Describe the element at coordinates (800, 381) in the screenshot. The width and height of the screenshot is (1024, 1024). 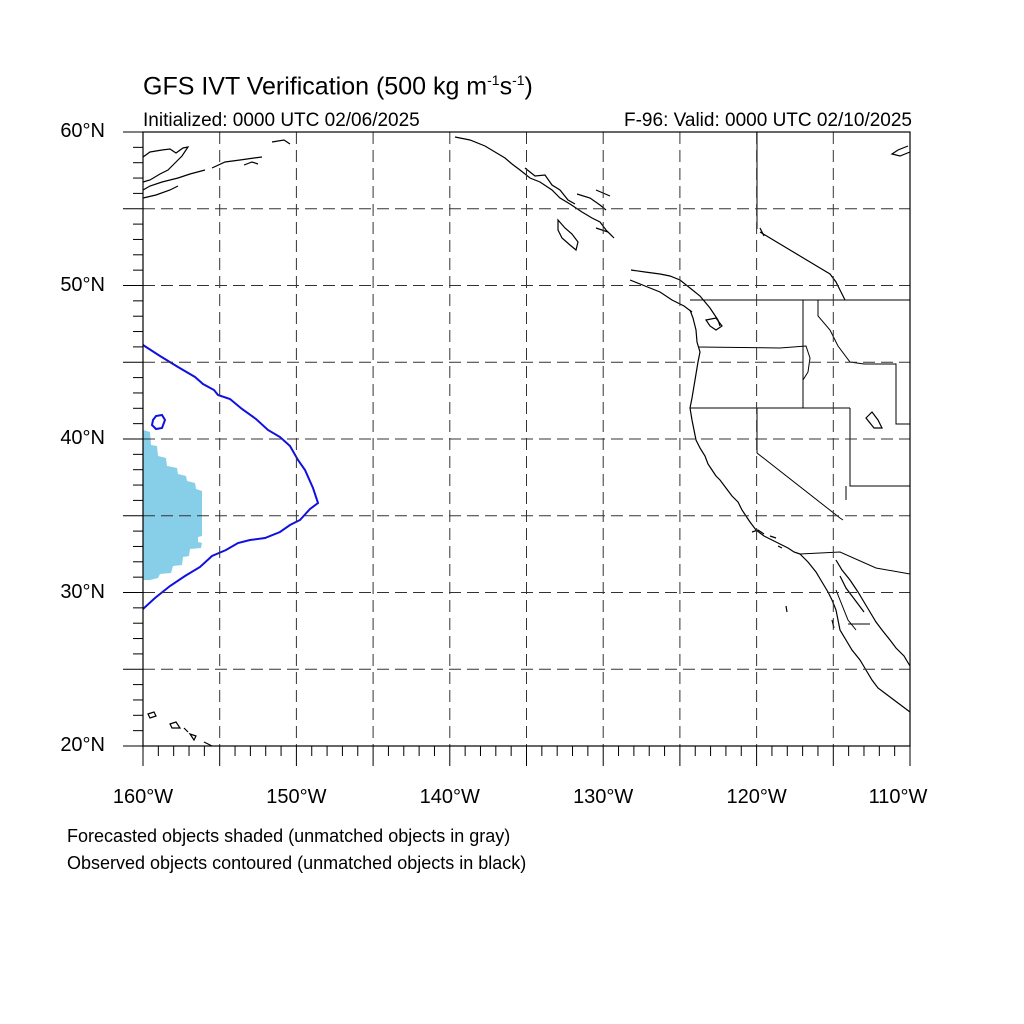
I see `political-borders` at that location.